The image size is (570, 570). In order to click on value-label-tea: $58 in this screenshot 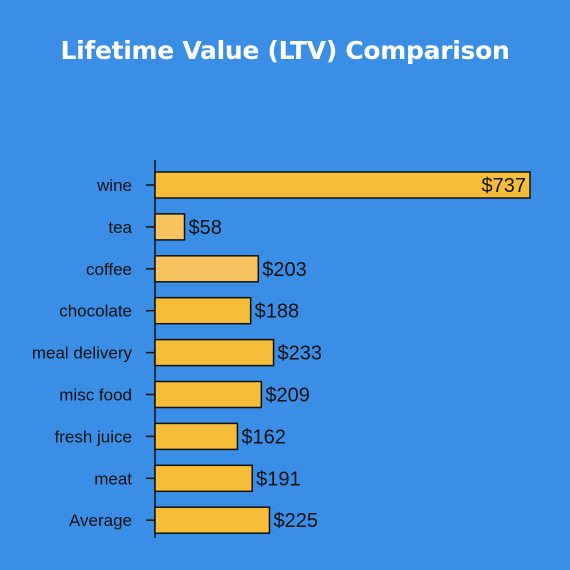, I will do `click(205, 228)`.